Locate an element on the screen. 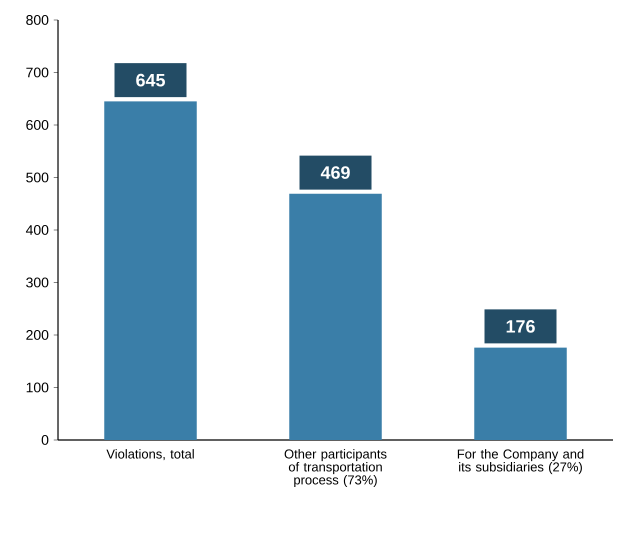  x-tick-label: For the Company and its subsidiaries (27%) is located at coordinates (521, 461).